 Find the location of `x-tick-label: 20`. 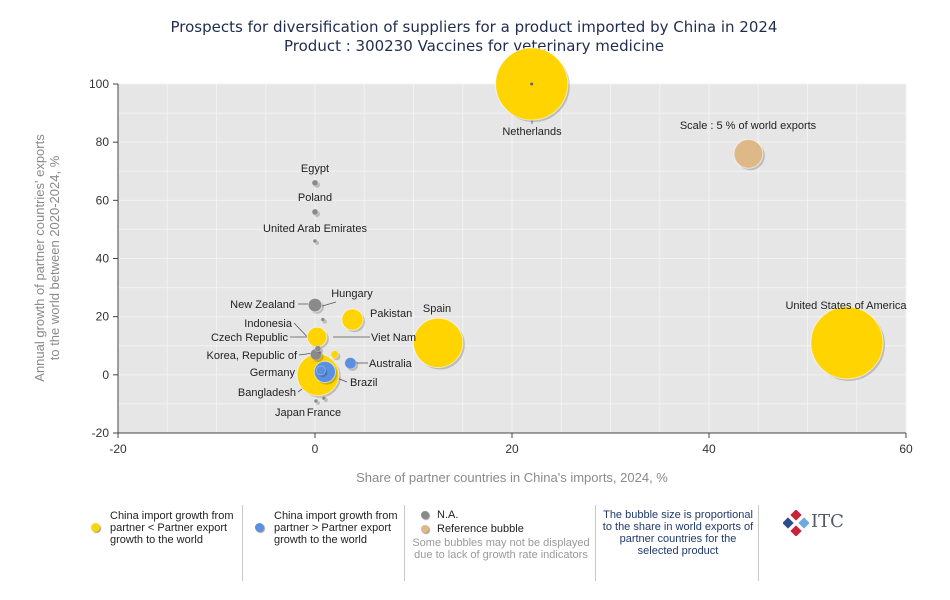

x-tick-label: 20 is located at coordinates (512, 449).